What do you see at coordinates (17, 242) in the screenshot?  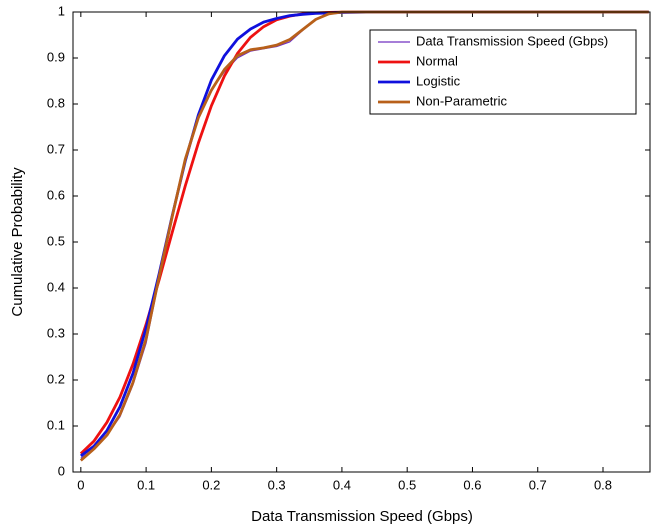 I see `y-axis-label: Cumulative Probability` at bounding box center [17, 242].